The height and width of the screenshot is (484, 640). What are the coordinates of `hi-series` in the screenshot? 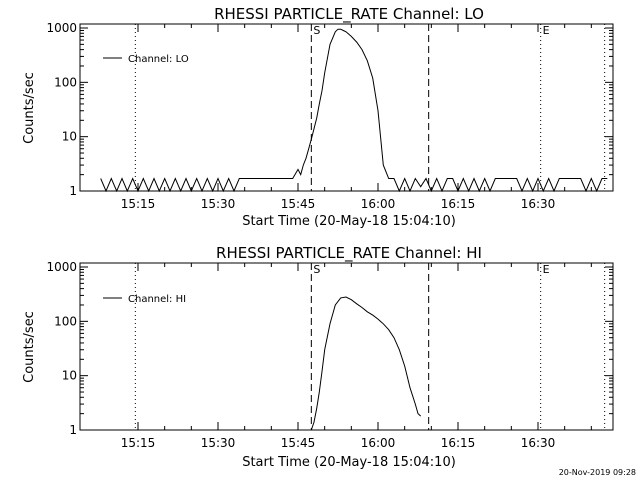 It's located at (366, 363).